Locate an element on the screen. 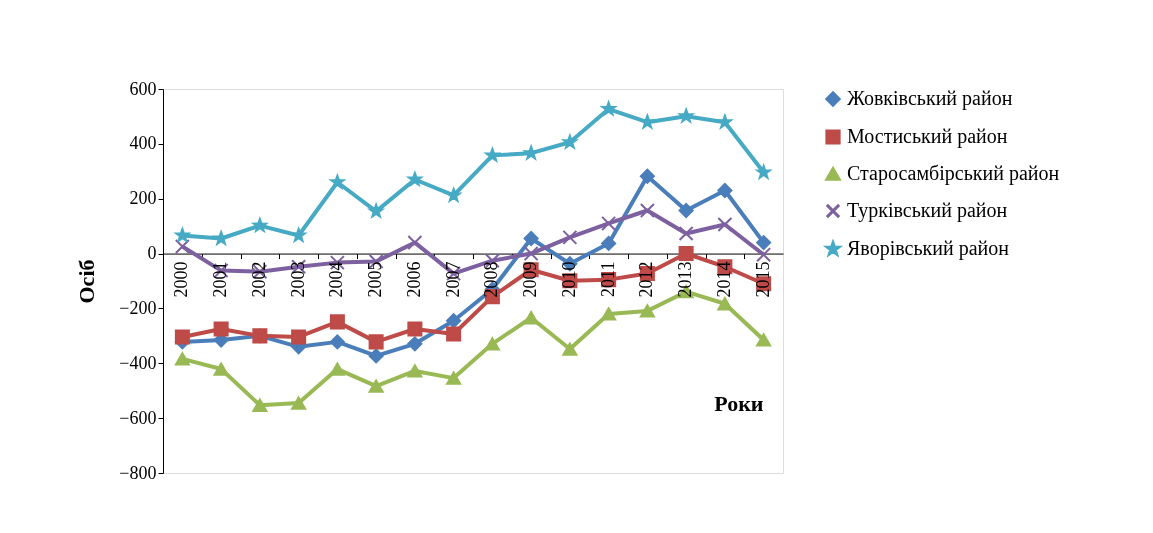 The width and height of the screenshot is (1153, 533). x-tick-label: 2007 is located at coordinates (452, 279).